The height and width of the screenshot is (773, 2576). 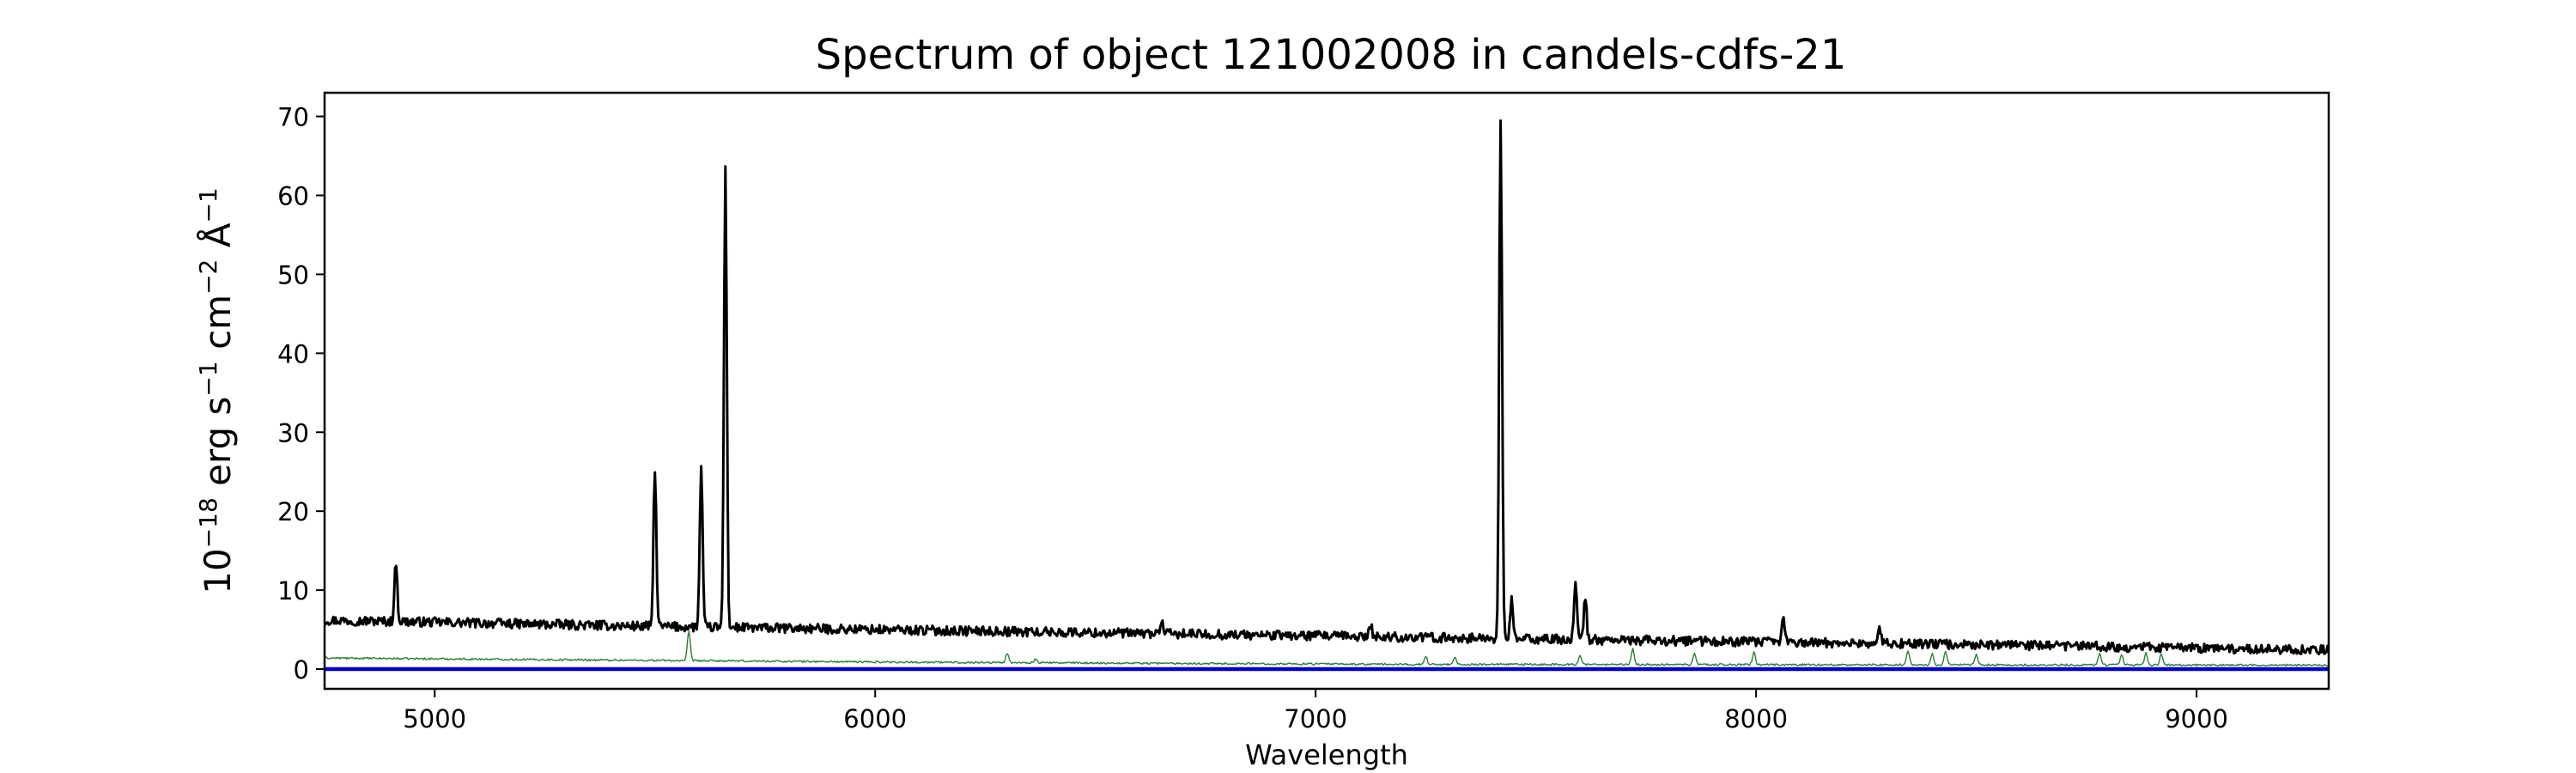 What do you see at coordinates (218, 447) in the screenshot?
I see `y-label-erg: erg s` at bounding box center [218, 447].